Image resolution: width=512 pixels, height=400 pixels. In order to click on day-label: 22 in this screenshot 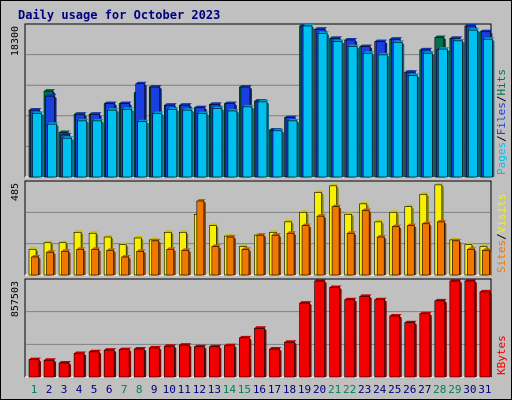, I will do `click(349, 389)`.